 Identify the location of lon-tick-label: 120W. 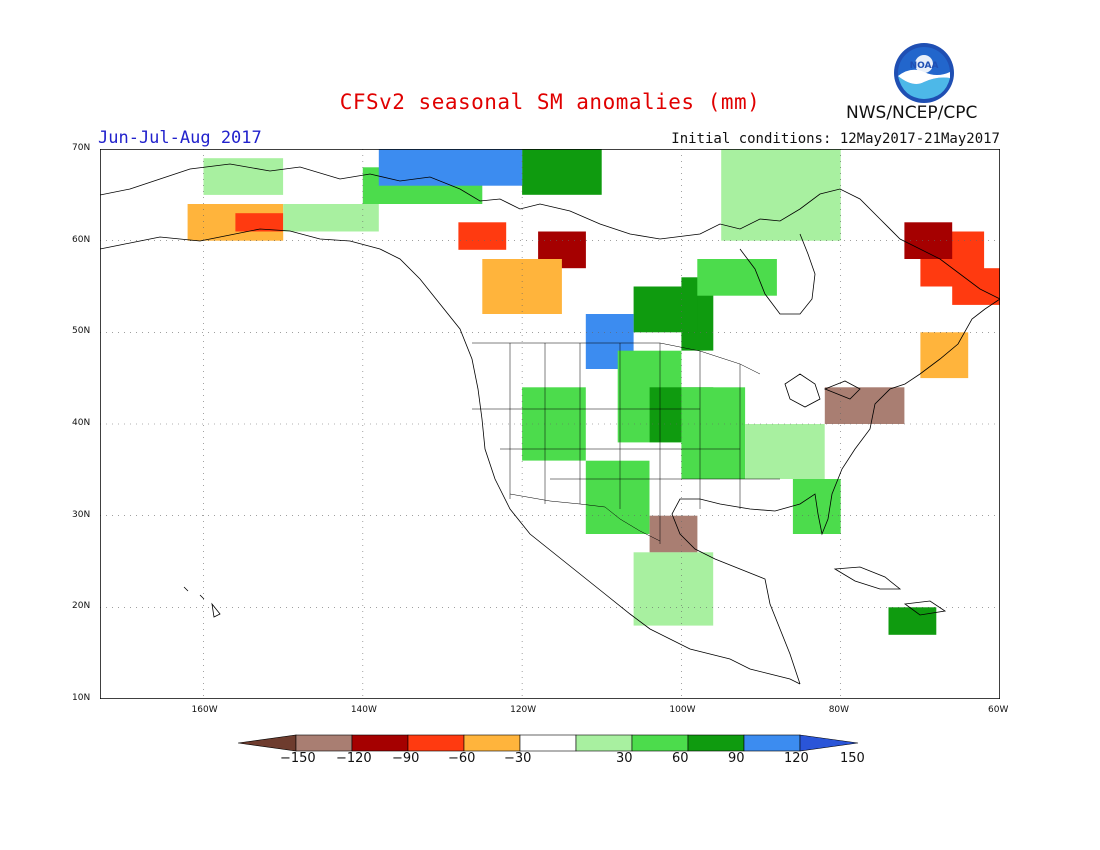
(523, 710).